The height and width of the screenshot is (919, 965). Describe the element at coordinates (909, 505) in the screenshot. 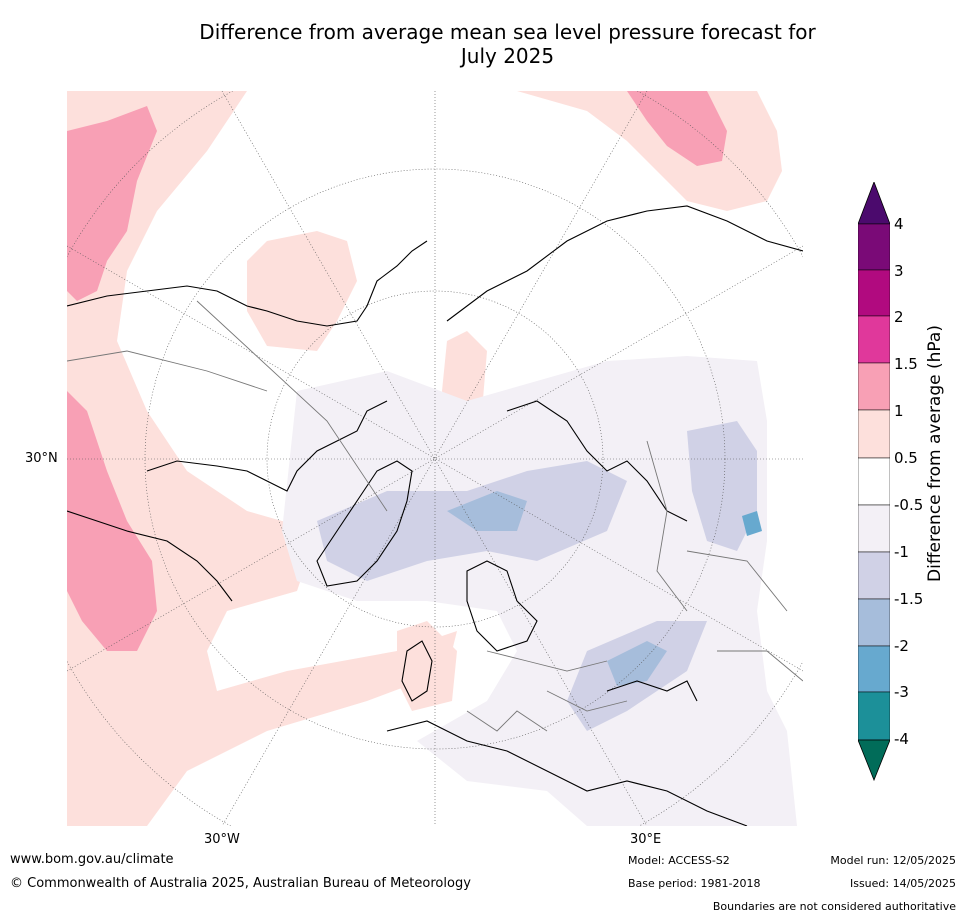

I see `cbar-tick-minus-0.5: -0.5` at that location.